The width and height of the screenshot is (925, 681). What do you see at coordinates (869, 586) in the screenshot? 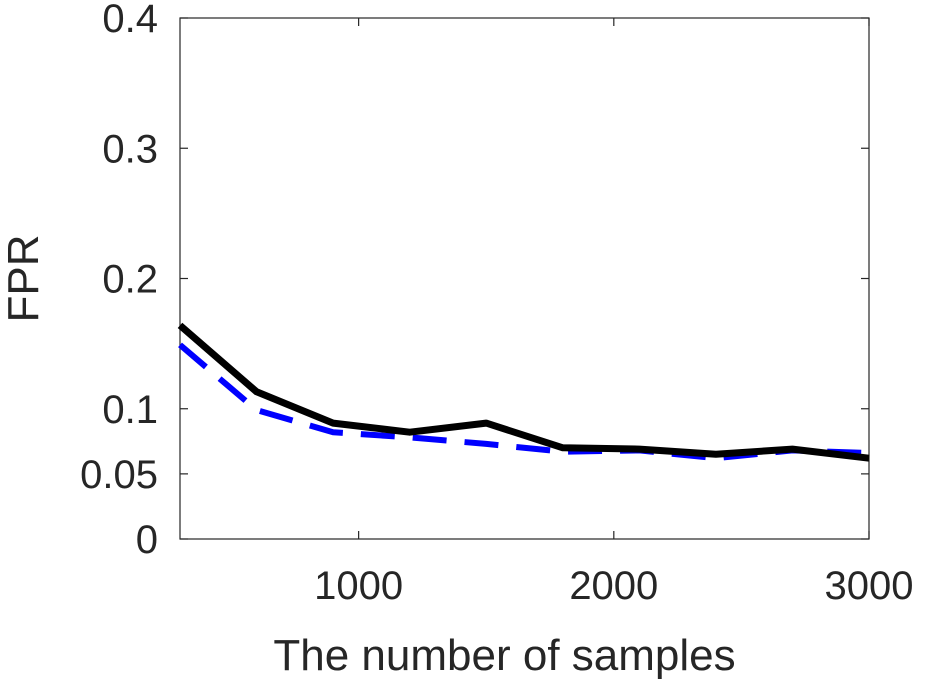
I see `x-tick-label: 3000` at bounding box center [869, 586].